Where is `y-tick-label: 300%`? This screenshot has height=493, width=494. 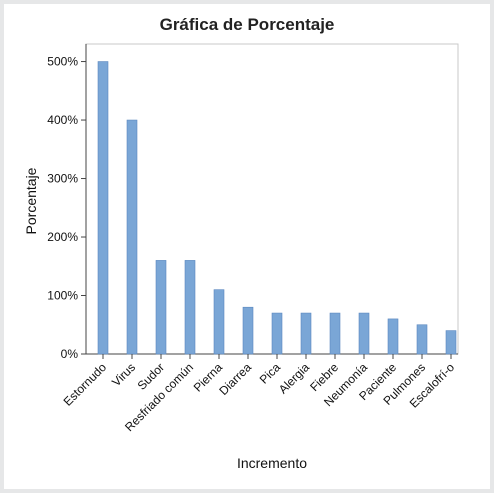 y-tick-label: 300% is located at coordinates (62, 179).